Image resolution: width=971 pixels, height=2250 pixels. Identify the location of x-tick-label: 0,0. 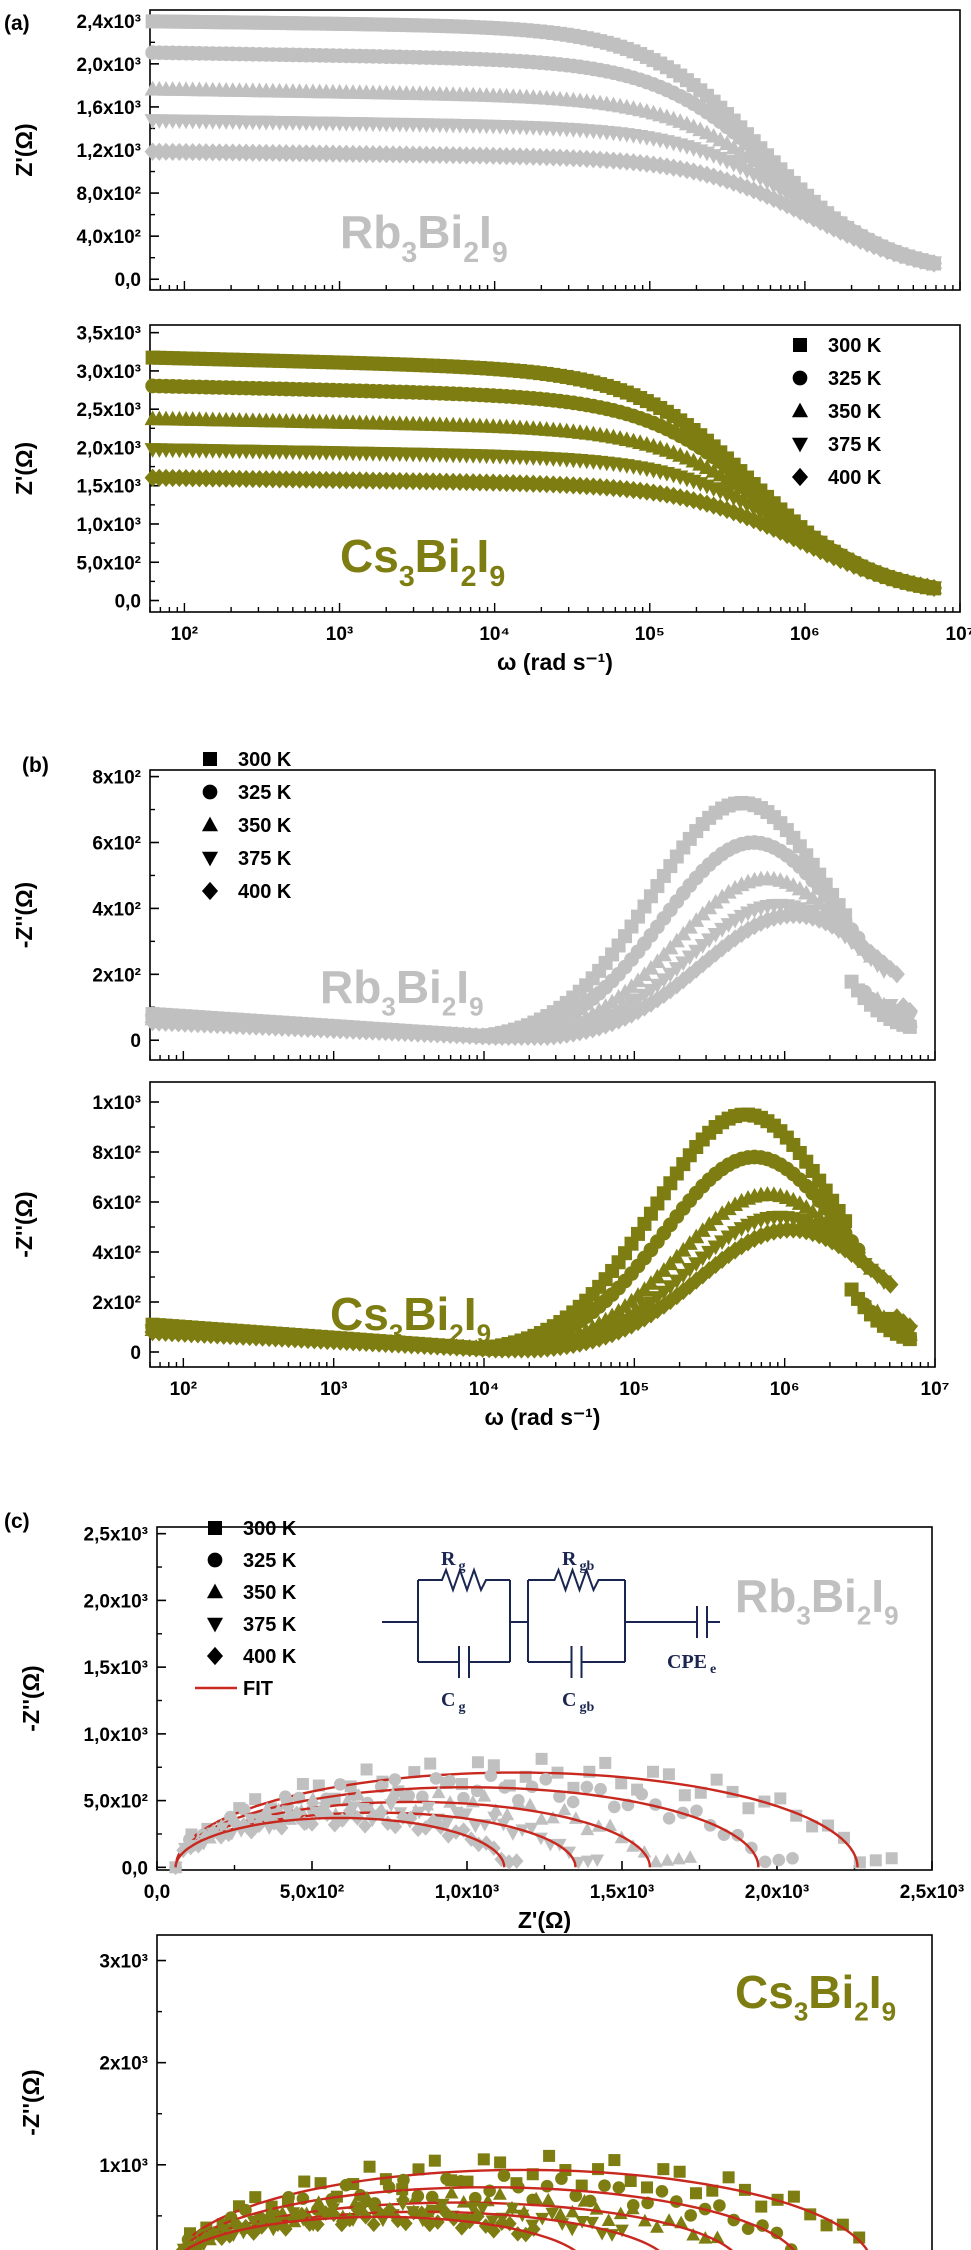
(157, 1892).